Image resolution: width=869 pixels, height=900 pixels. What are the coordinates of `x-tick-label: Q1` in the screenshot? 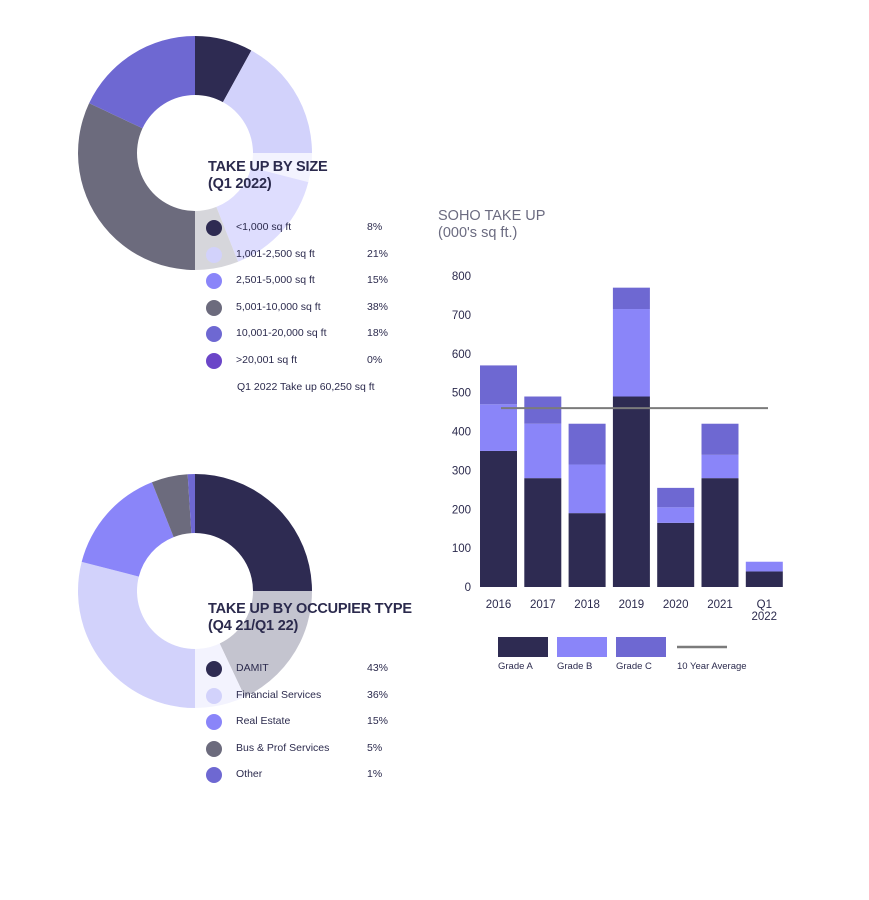 It's located at (764, 605).